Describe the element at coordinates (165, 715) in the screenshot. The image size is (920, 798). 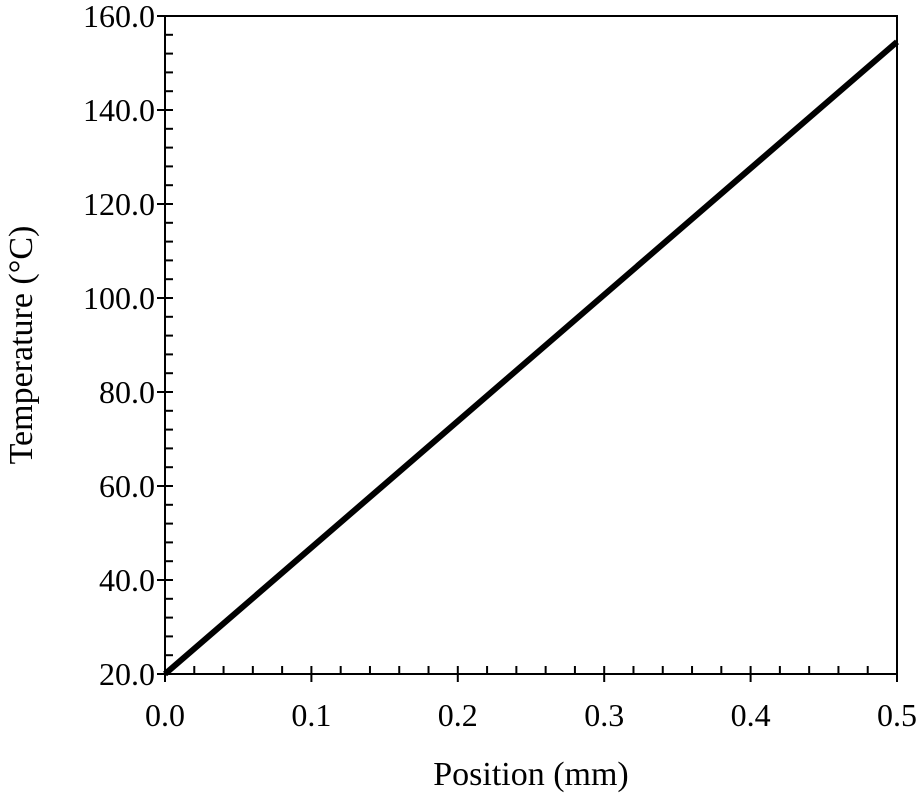
I see `x-tick-label: 0.0` at that location.